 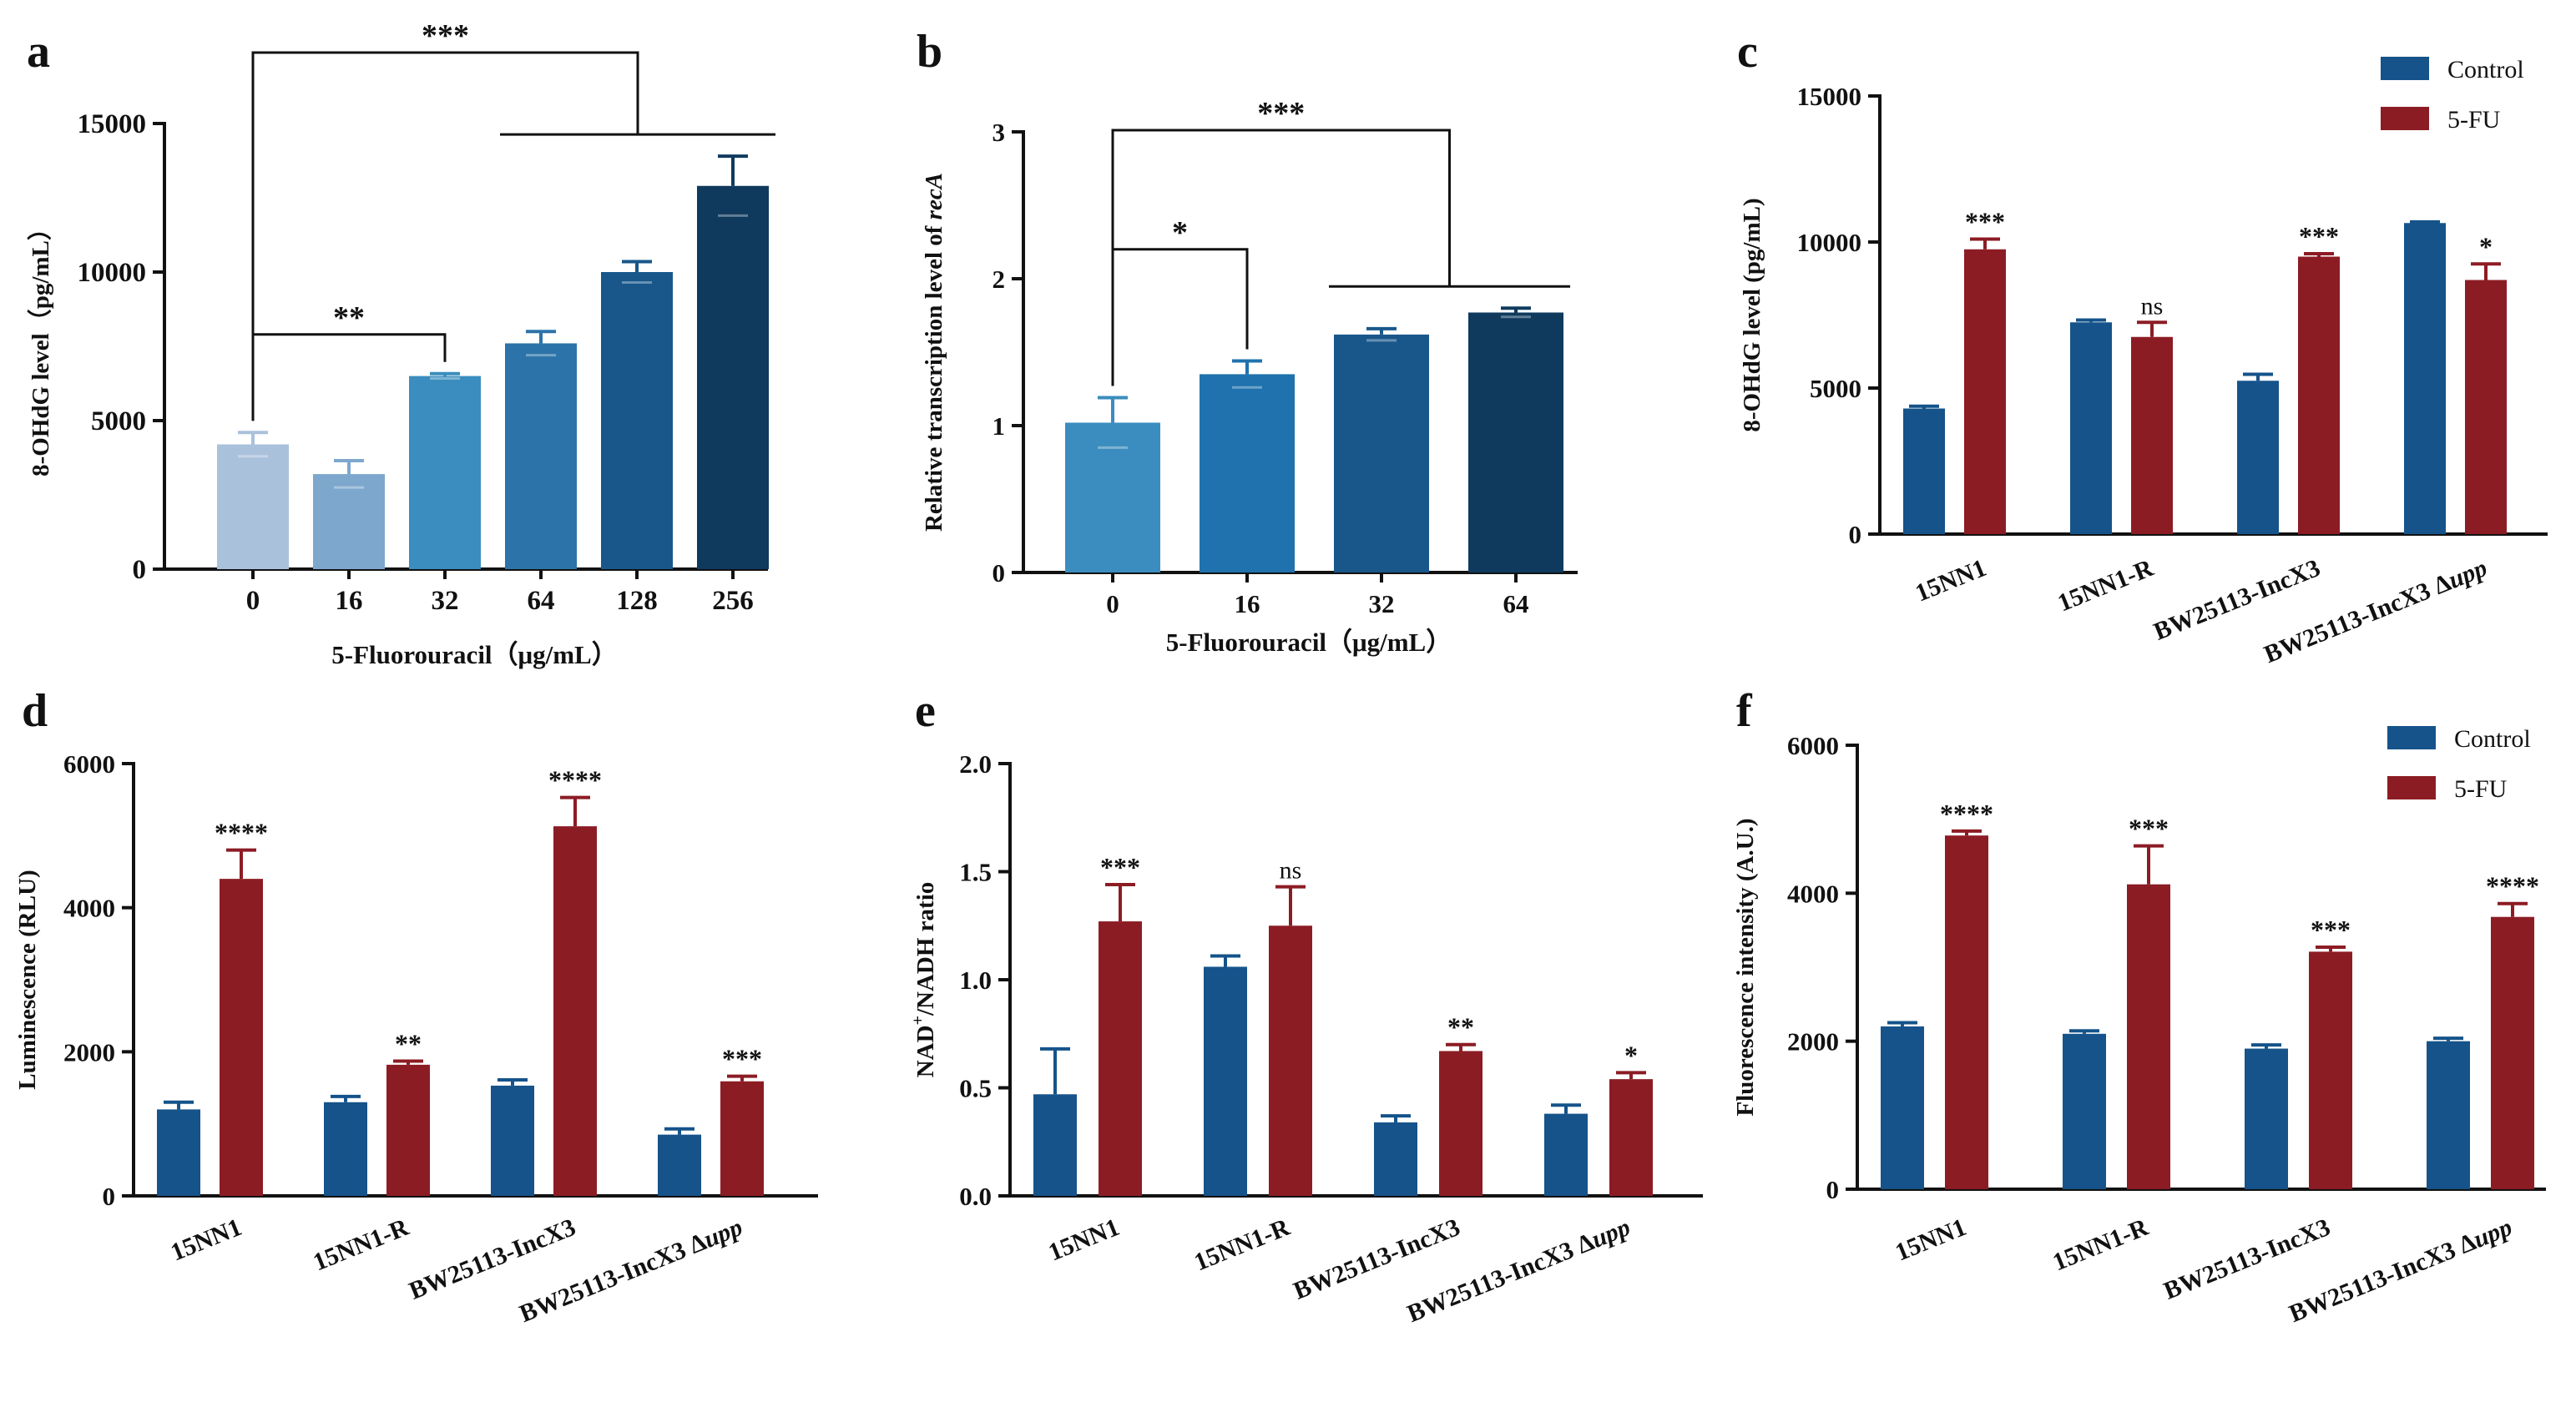 What do you see at coordinates (89, 908) in the screenshot?
I see `y-tick-label: 4000` at bounding box center [89, 908].